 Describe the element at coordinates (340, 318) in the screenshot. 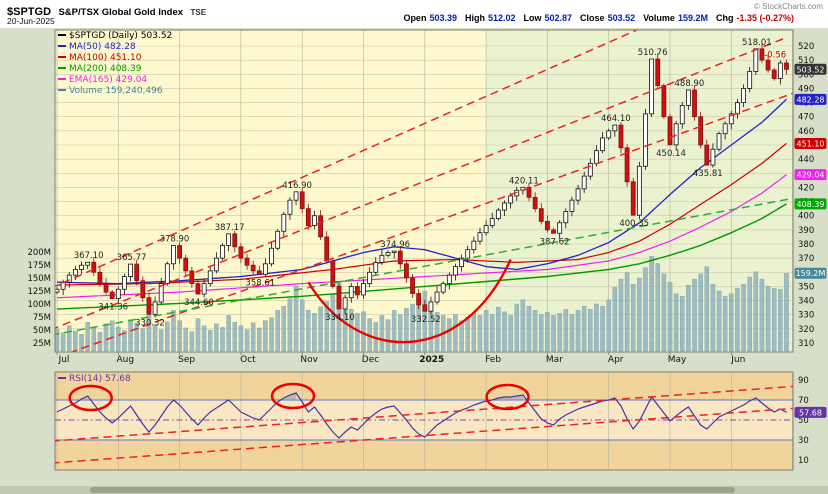

I see `swing-label: 334.10` at that location.